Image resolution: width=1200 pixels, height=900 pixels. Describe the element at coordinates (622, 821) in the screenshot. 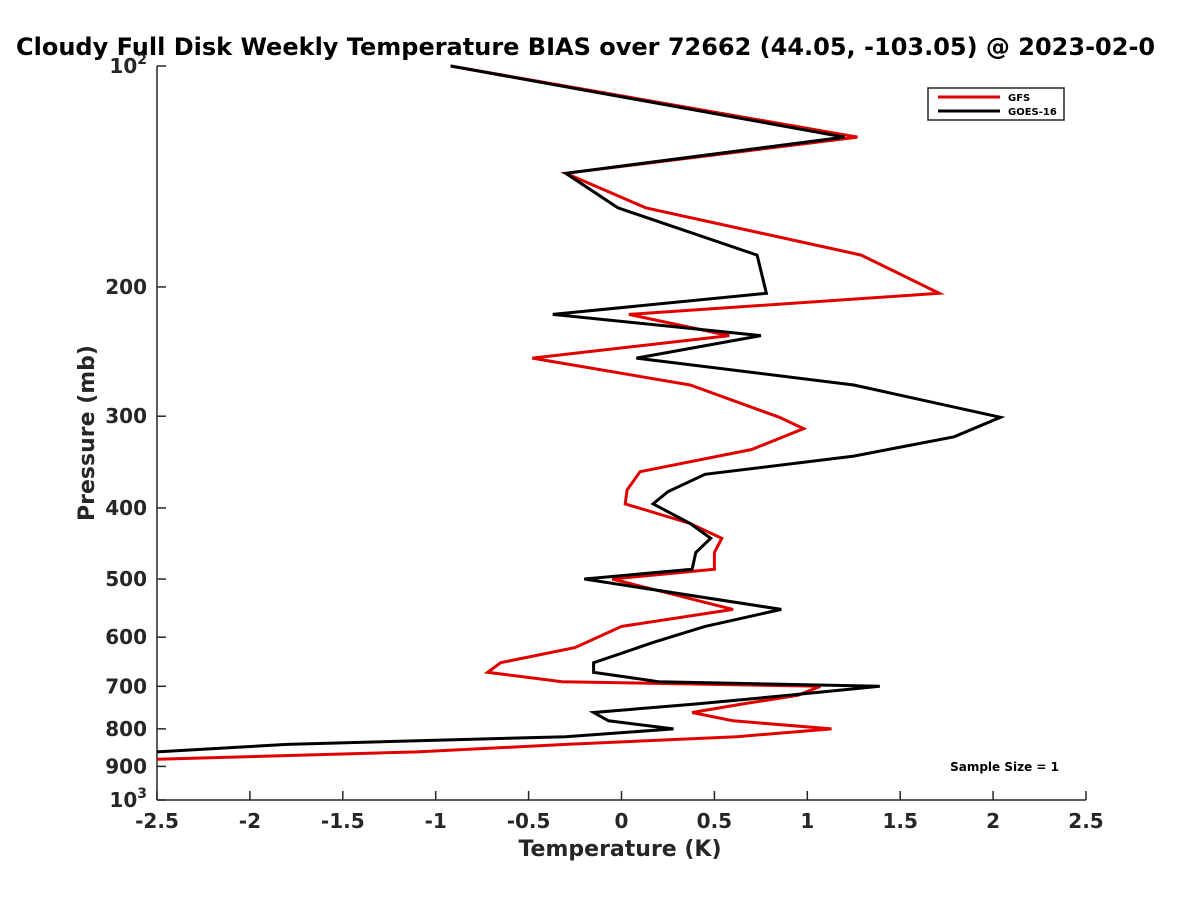

I see `x-tick-label: 0` at that location.